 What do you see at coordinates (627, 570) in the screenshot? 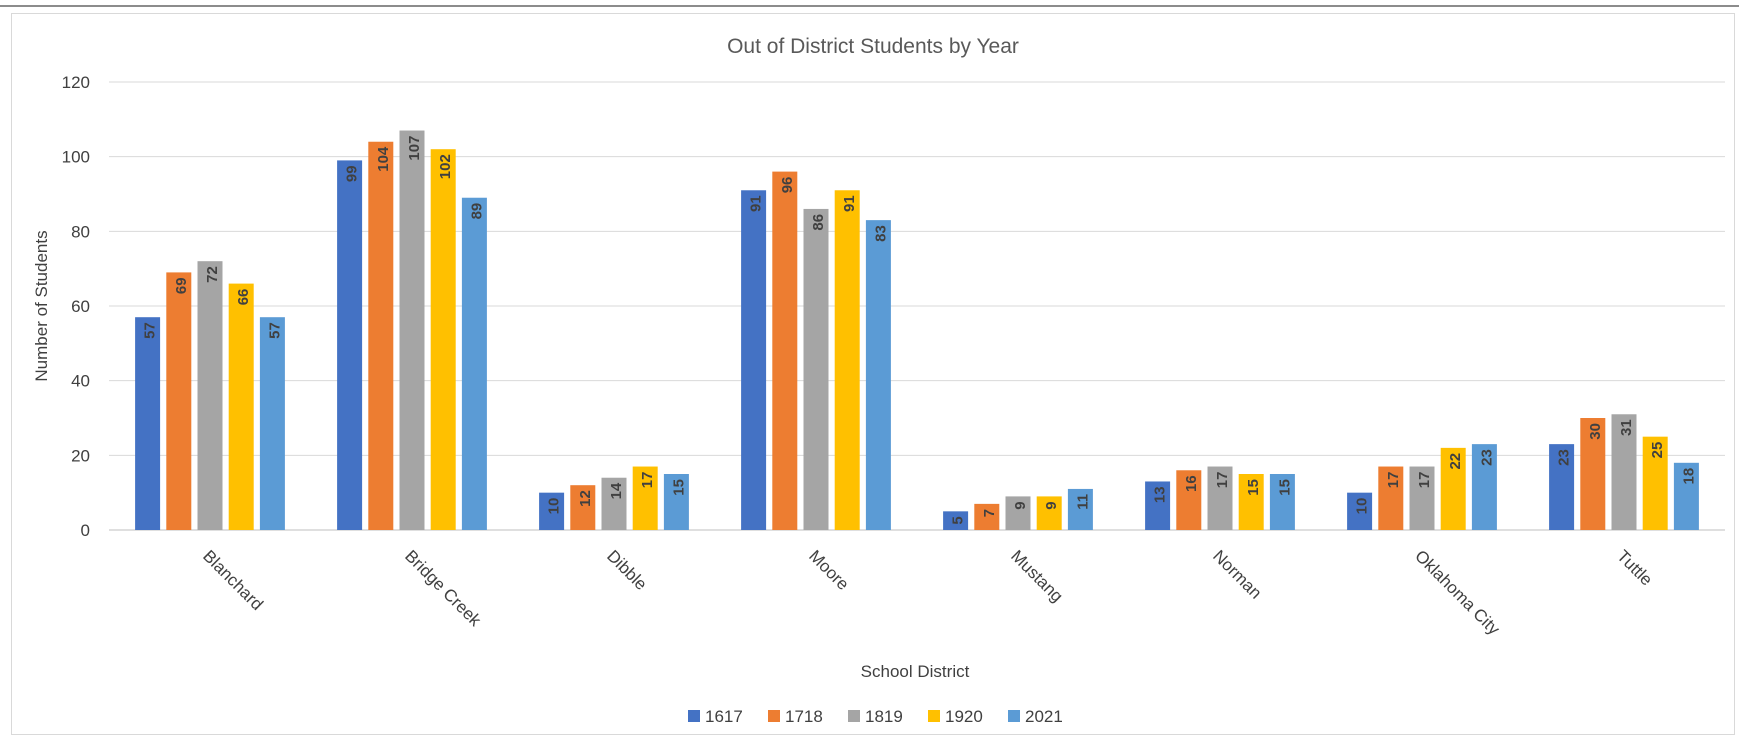
I see `category-label: Dibble` at bounding box center [627, 570].